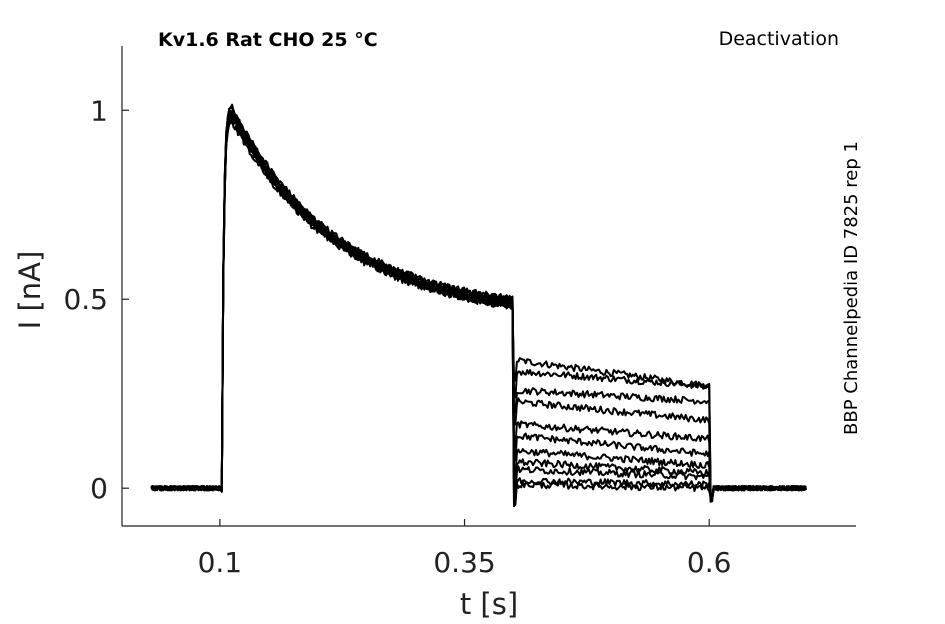 Image resolution: width=945 pixels, height=624 pixels. I want to click on protocol-label: Deactivation, so click(779, 39).